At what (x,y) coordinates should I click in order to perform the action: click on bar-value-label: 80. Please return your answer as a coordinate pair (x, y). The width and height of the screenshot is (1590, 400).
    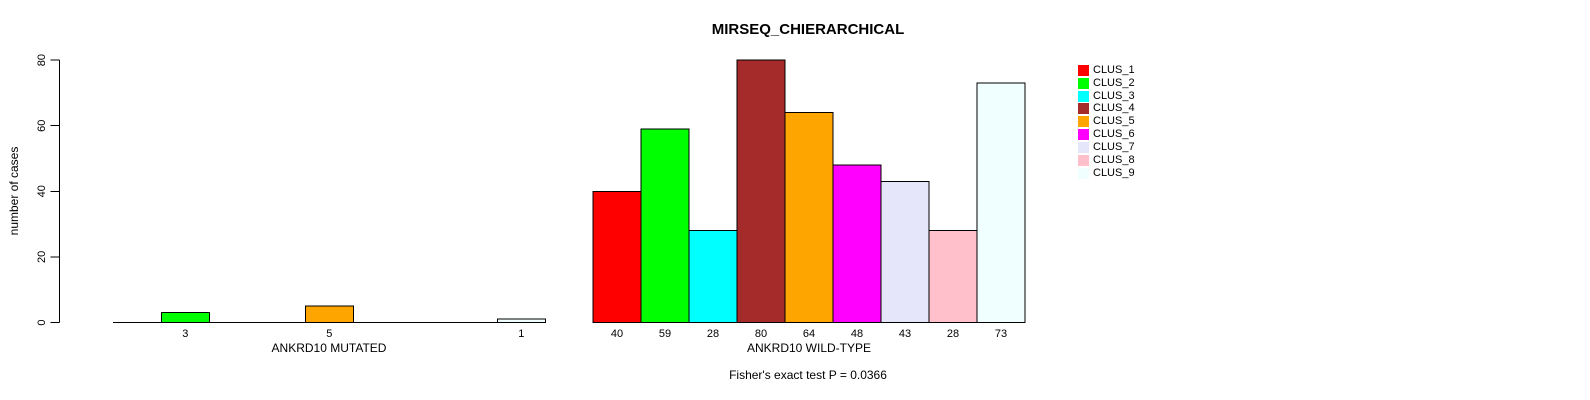
    Looking at the image, I should click on (761, 334).